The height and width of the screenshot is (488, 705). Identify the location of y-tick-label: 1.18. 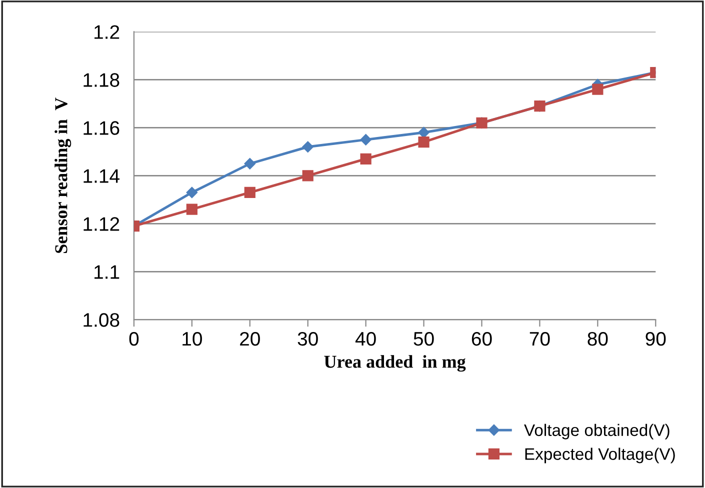
(102, 80).